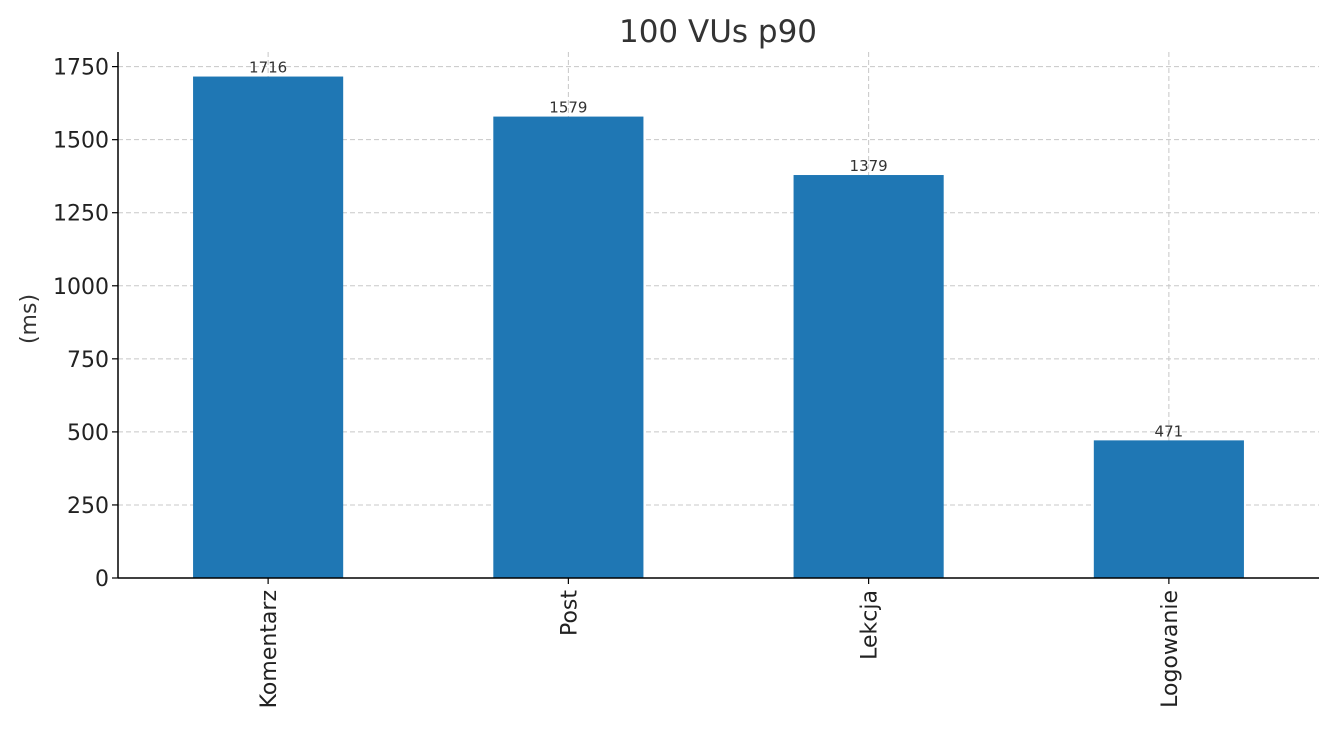 Image resolution: width=1333 pixels, height=735 pixels. What do you see at coordinates (268, 68) in the screenshot?
I see `data-label: 1716` at bounding box center [268, 68].